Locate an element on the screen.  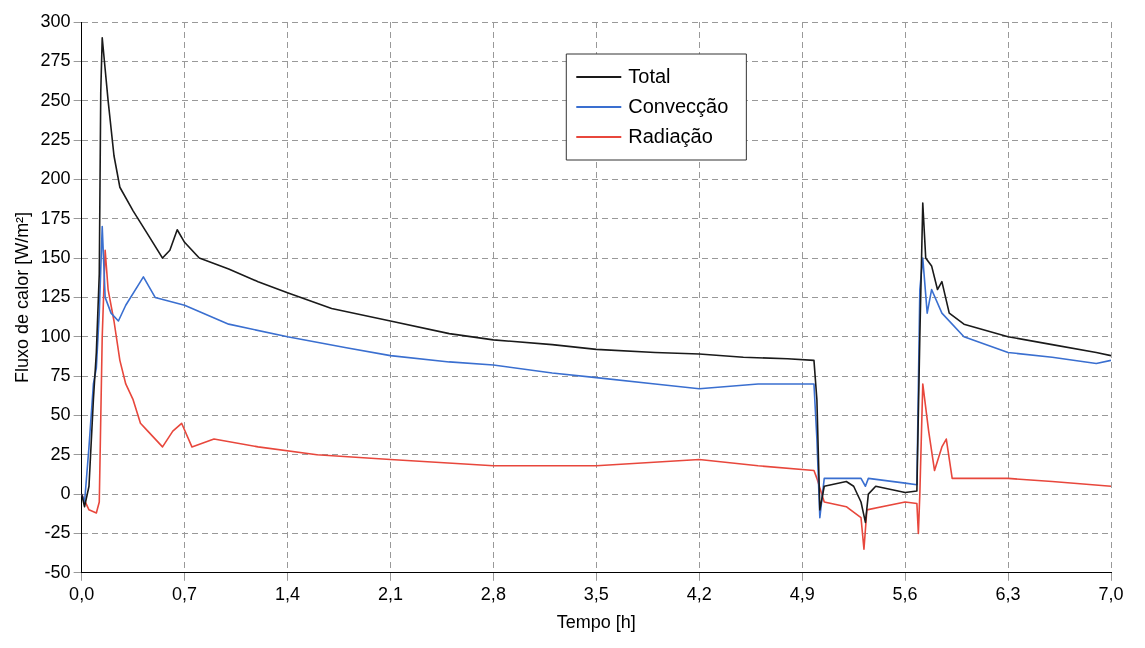
y-tick-label: 275 is located at coordinates (55, 60).